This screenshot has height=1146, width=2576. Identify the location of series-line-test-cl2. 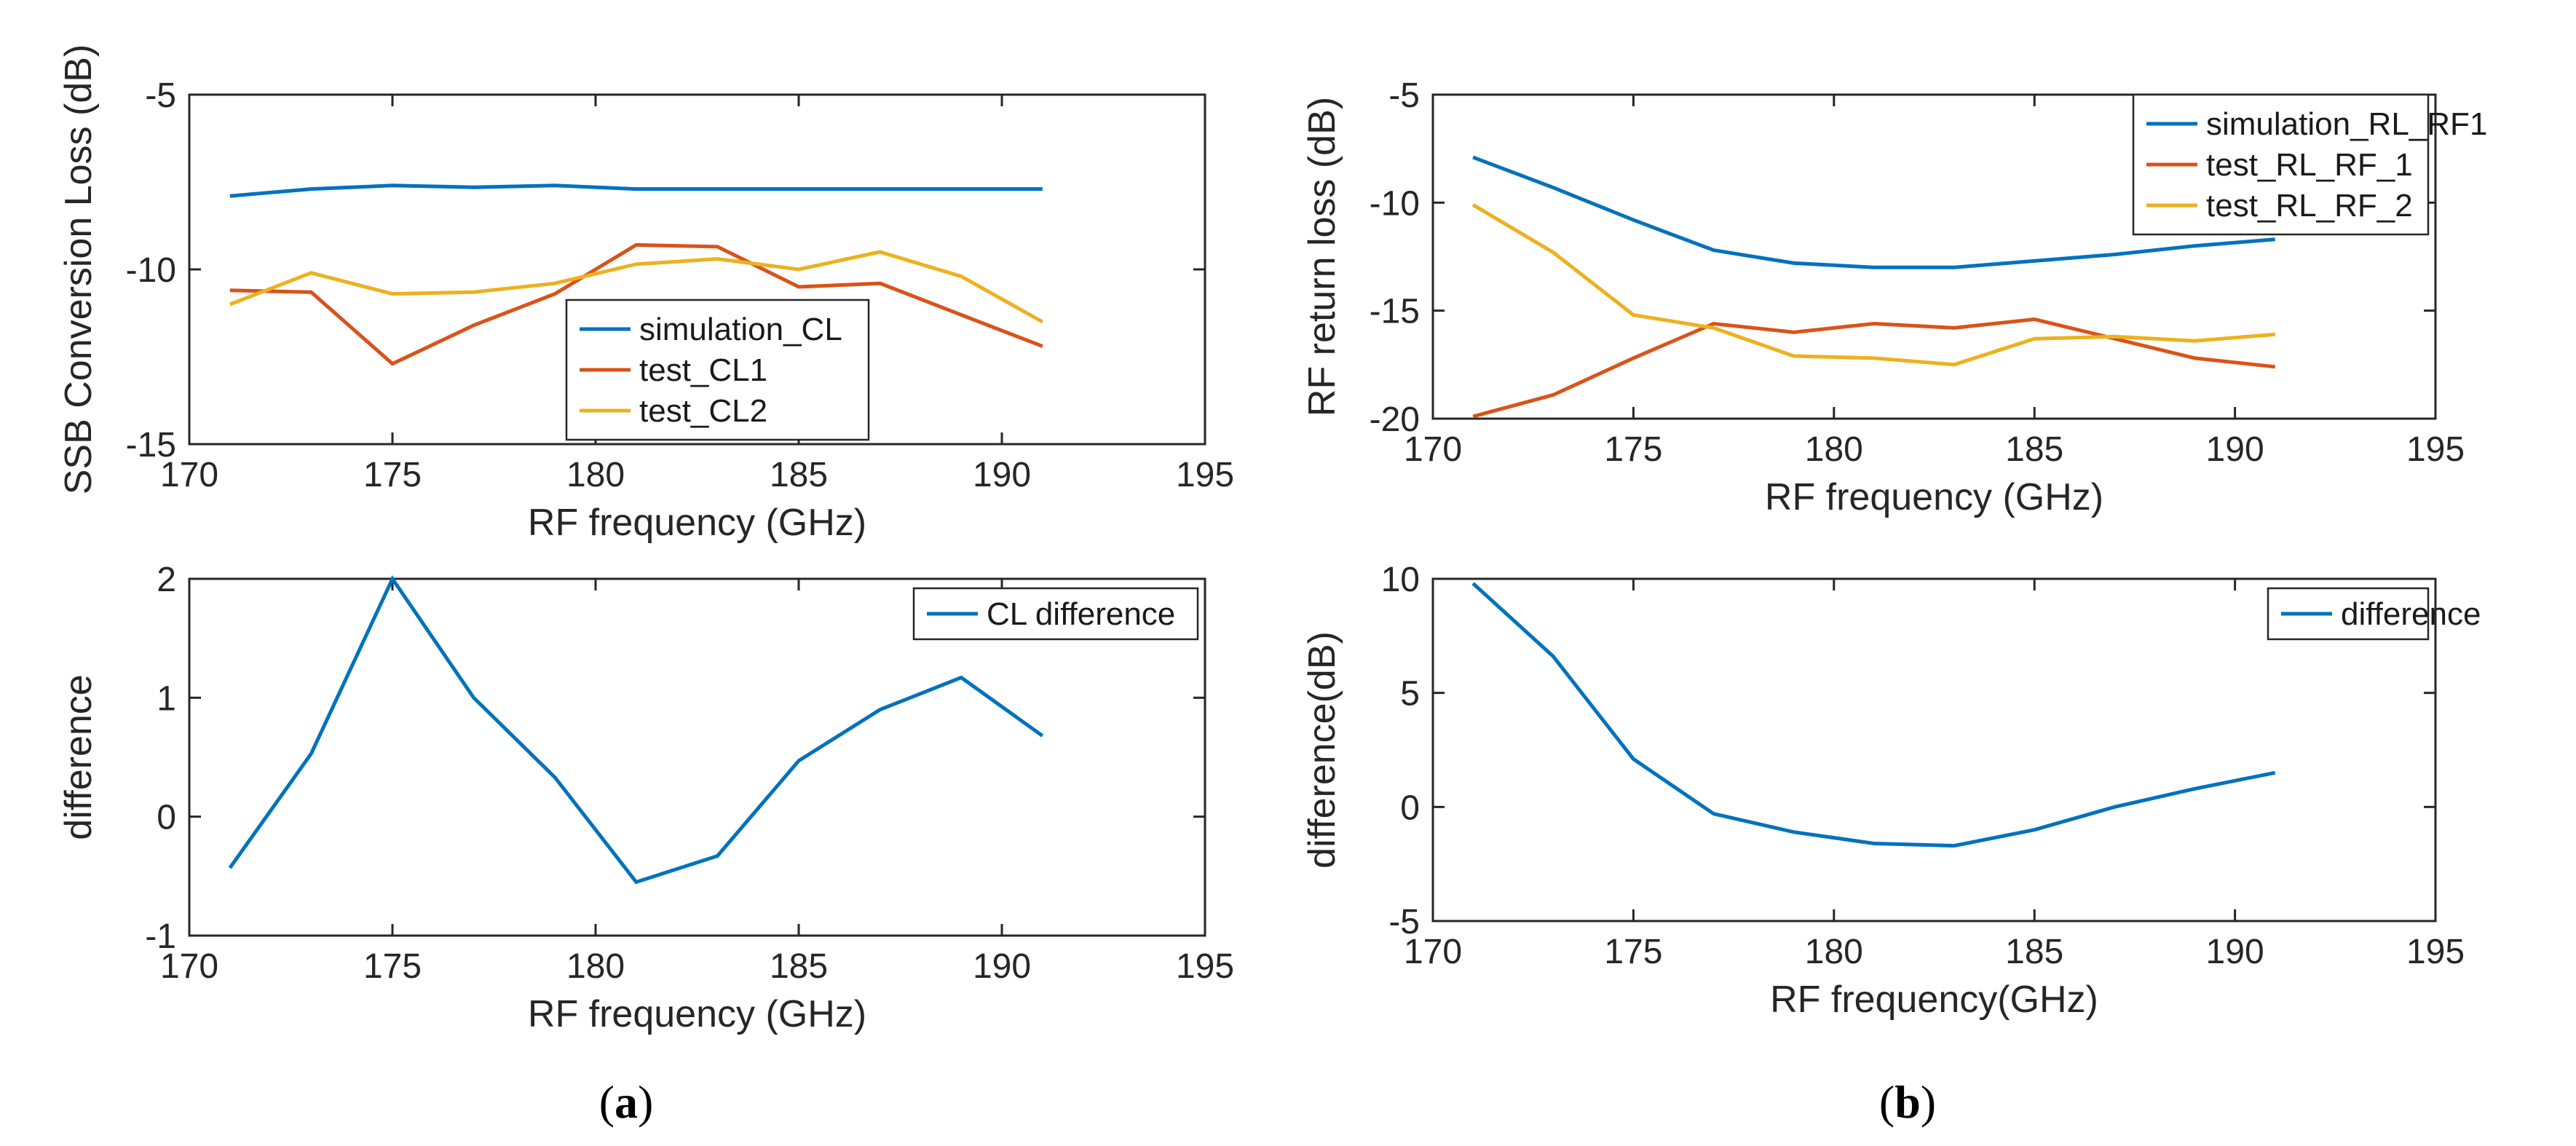
(636, 287).